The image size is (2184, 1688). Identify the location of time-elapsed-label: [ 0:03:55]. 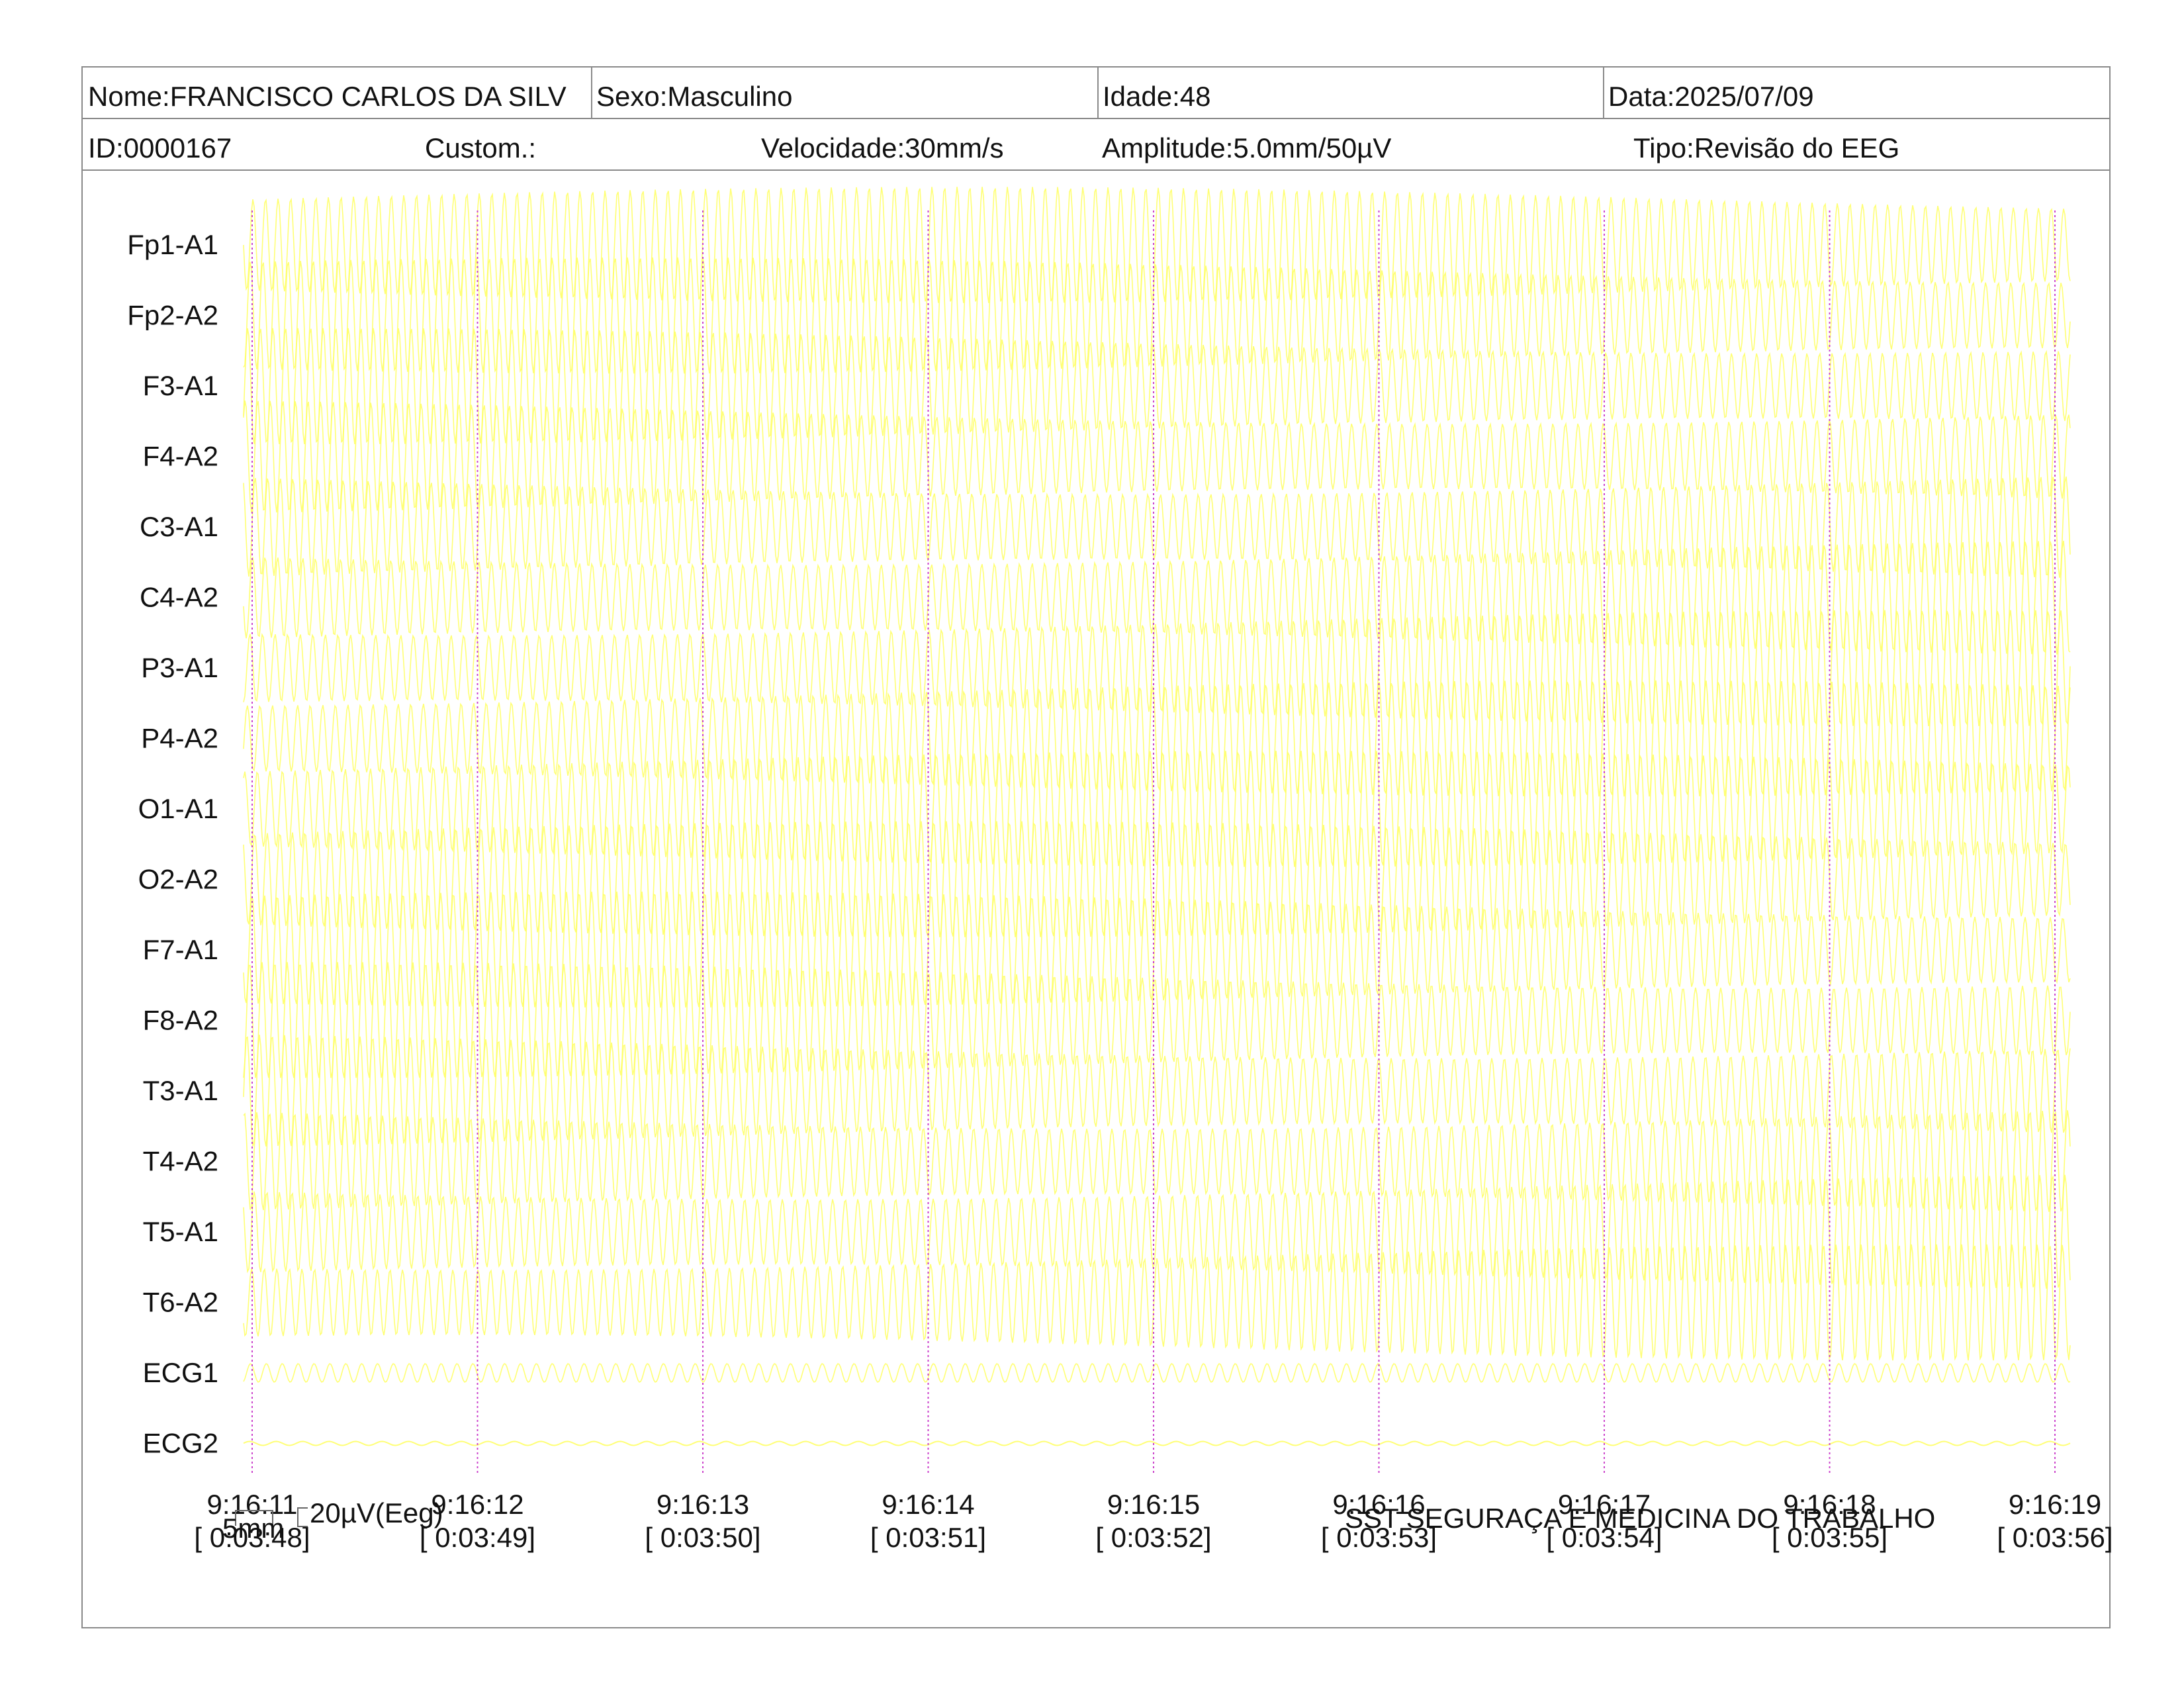
(1830, 1537).